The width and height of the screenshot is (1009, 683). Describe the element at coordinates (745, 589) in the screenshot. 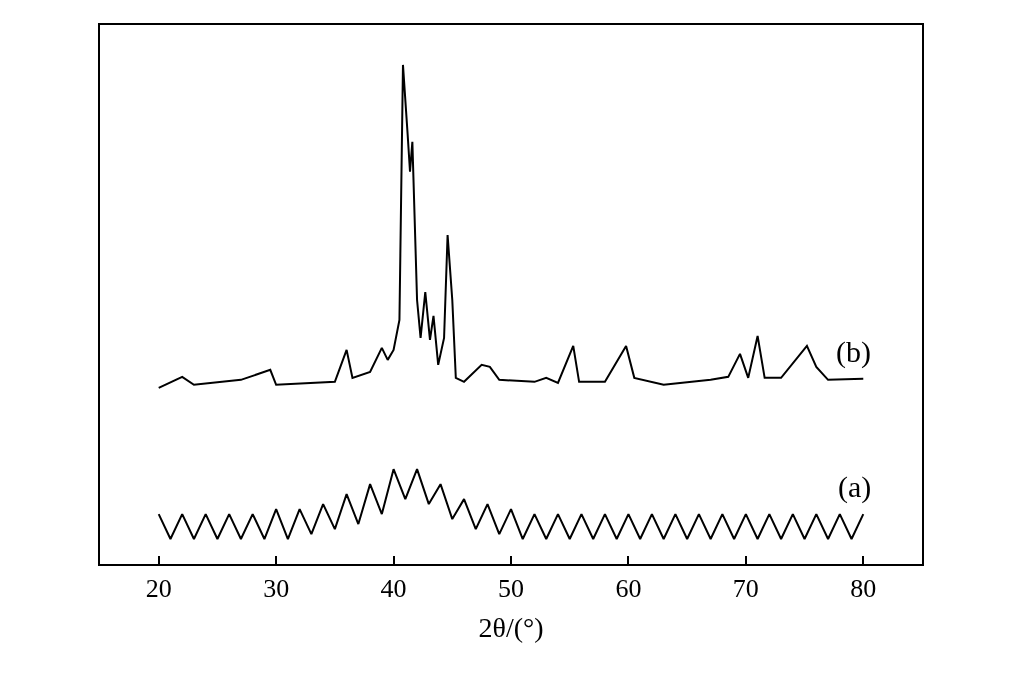

I see `x-tick-label: 70` at that location.